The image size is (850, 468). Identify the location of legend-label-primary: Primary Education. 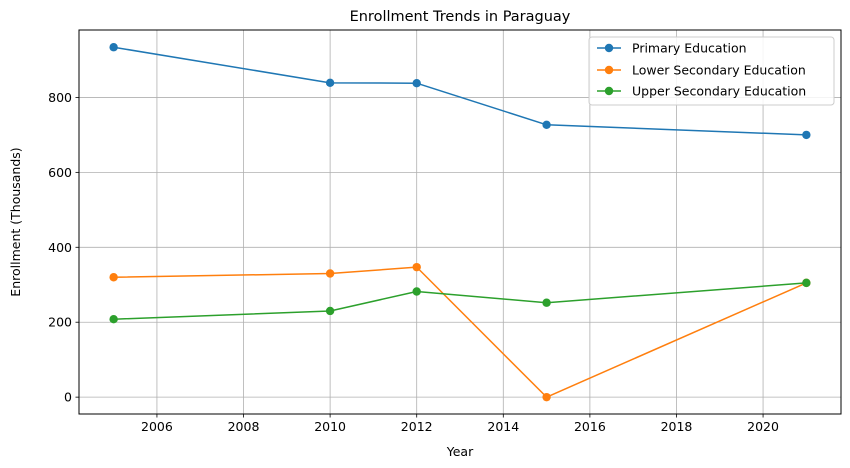
(689, 48).